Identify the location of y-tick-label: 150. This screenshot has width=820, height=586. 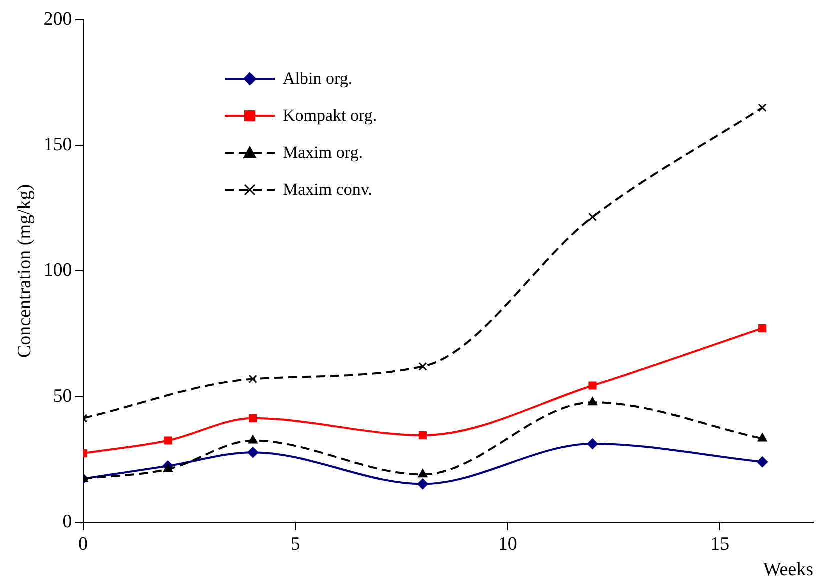
(58, 145).